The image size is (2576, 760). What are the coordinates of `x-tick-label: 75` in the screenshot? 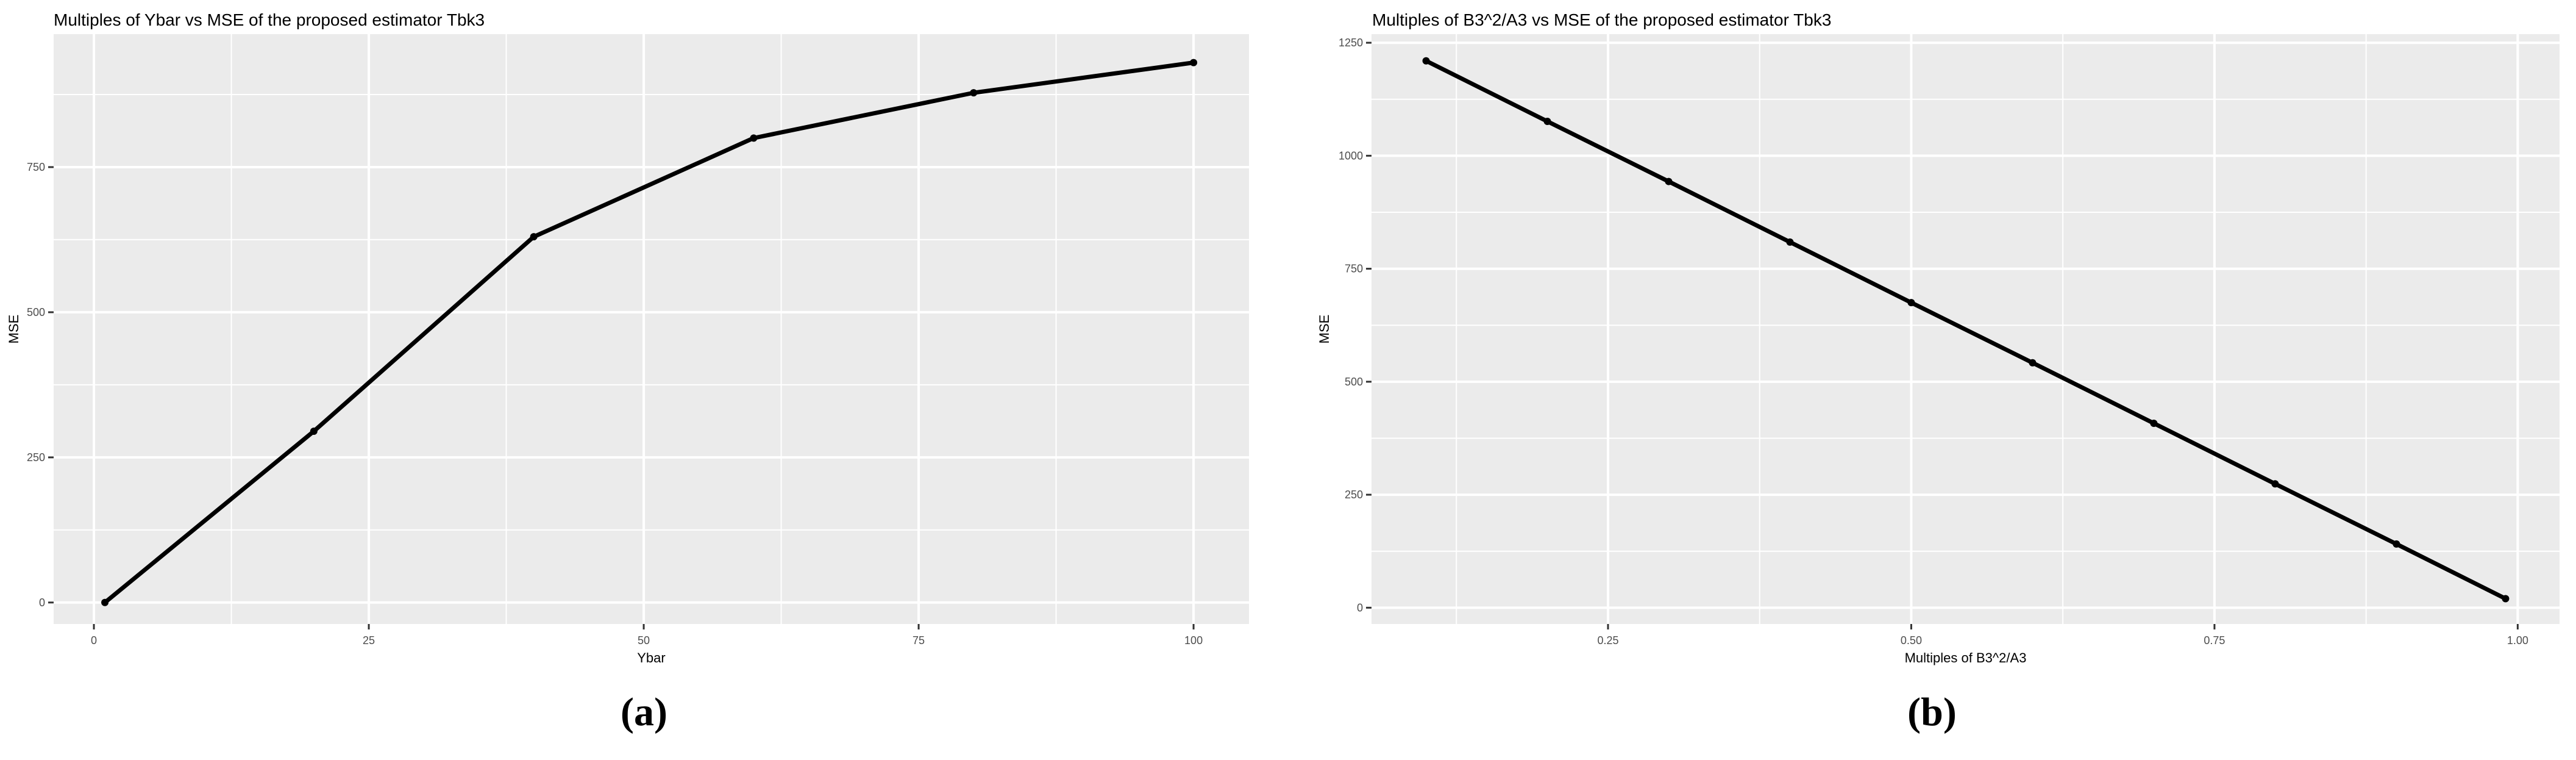 It's located at (919, 641).